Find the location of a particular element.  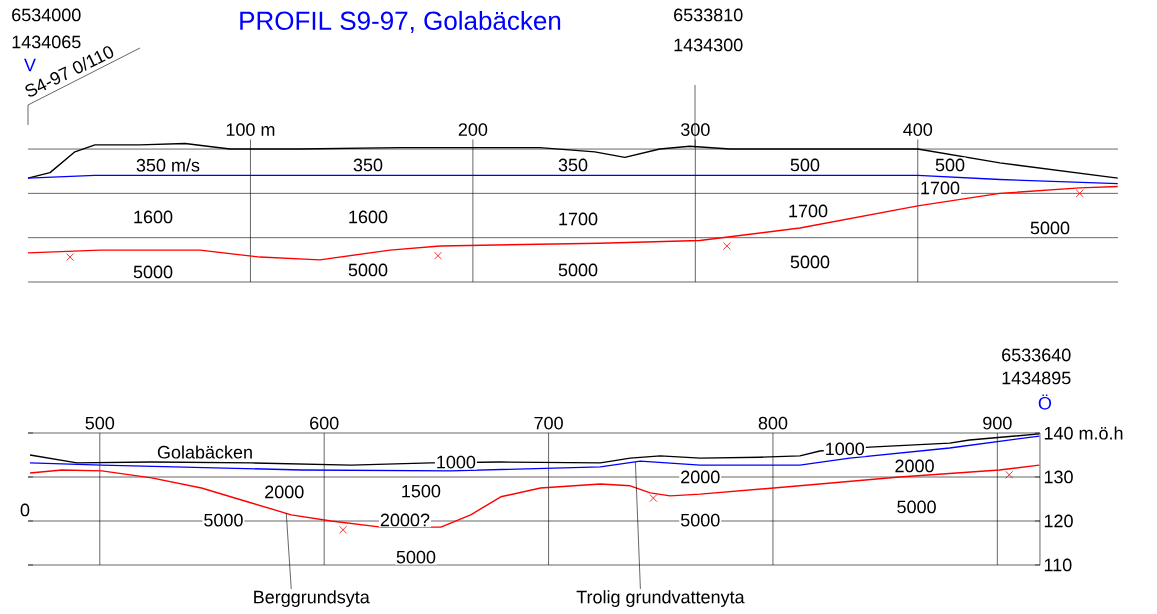

annotation: Trolig grundvattenyta is located at coordinates (660, 598).